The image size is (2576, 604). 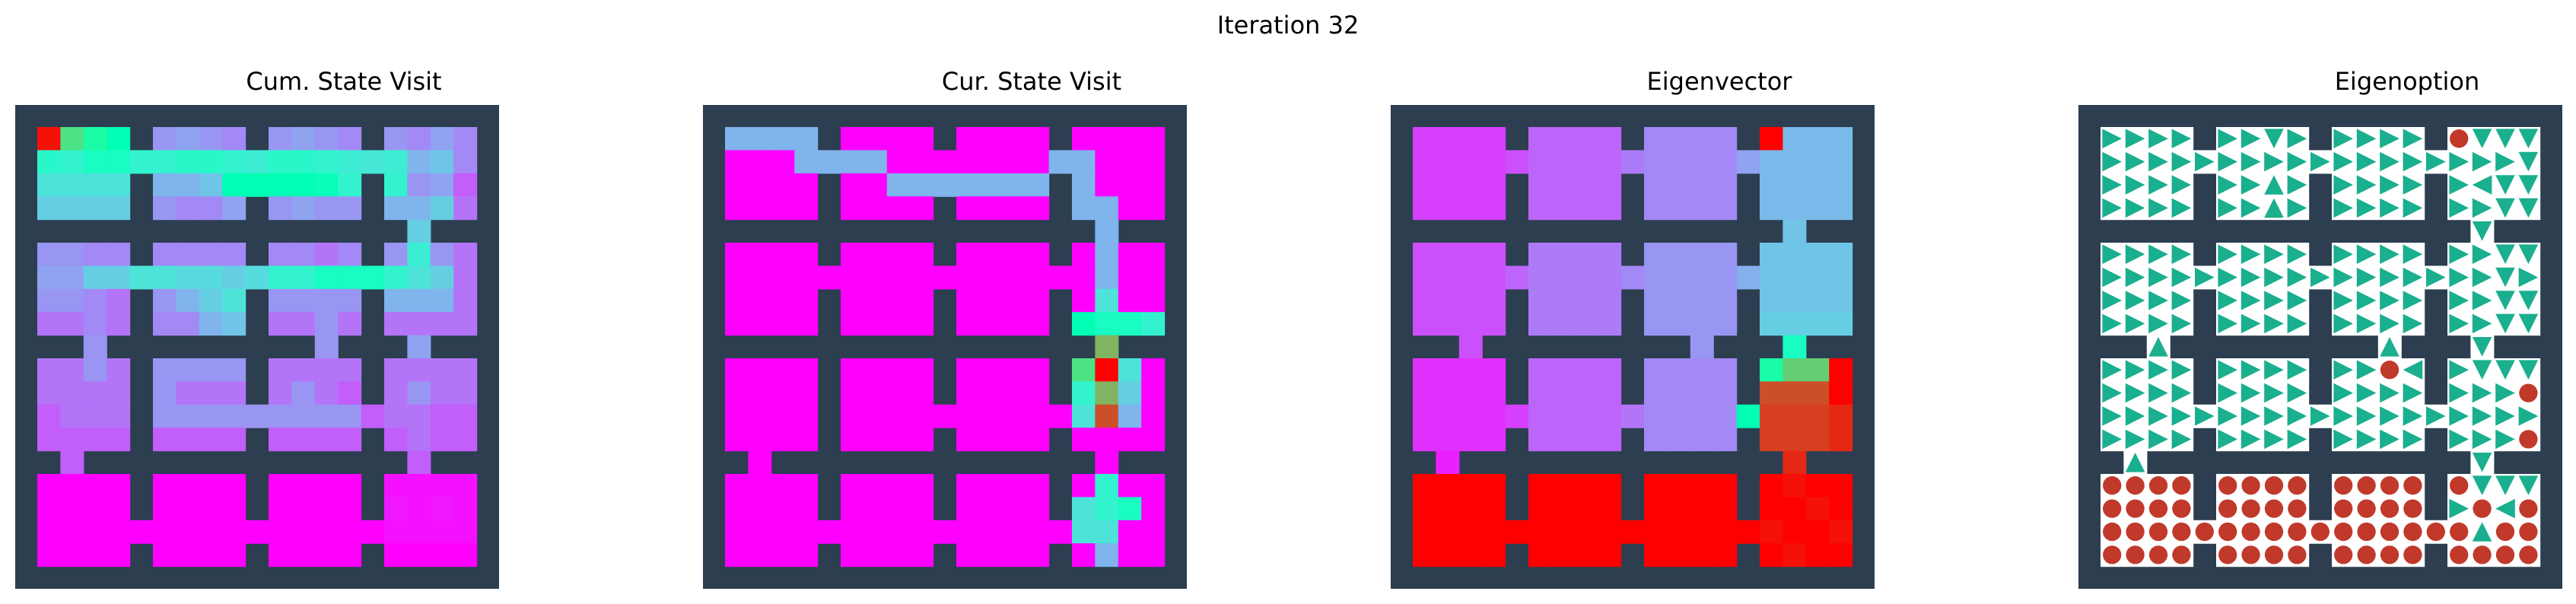 I want to click on panel-title-cur-state-visit: Cur. State Visit, so click(x=1031, y=81).